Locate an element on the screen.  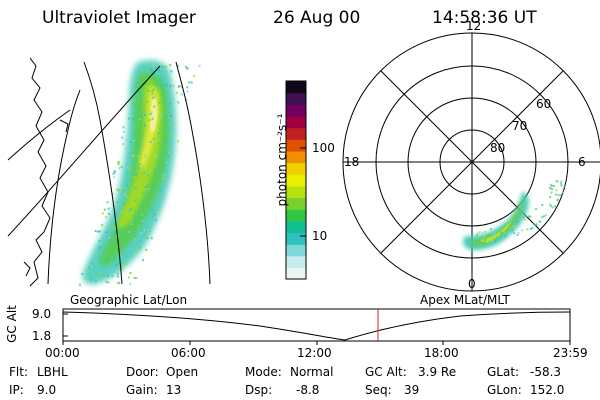
seq-label: Seq: is located at coordinates (378, 390).